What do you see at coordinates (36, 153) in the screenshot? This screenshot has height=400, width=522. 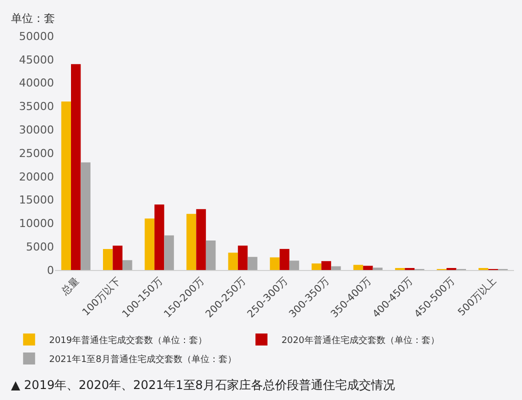 I see `y-tick-label: 25000` at bounding box center [36, 153].